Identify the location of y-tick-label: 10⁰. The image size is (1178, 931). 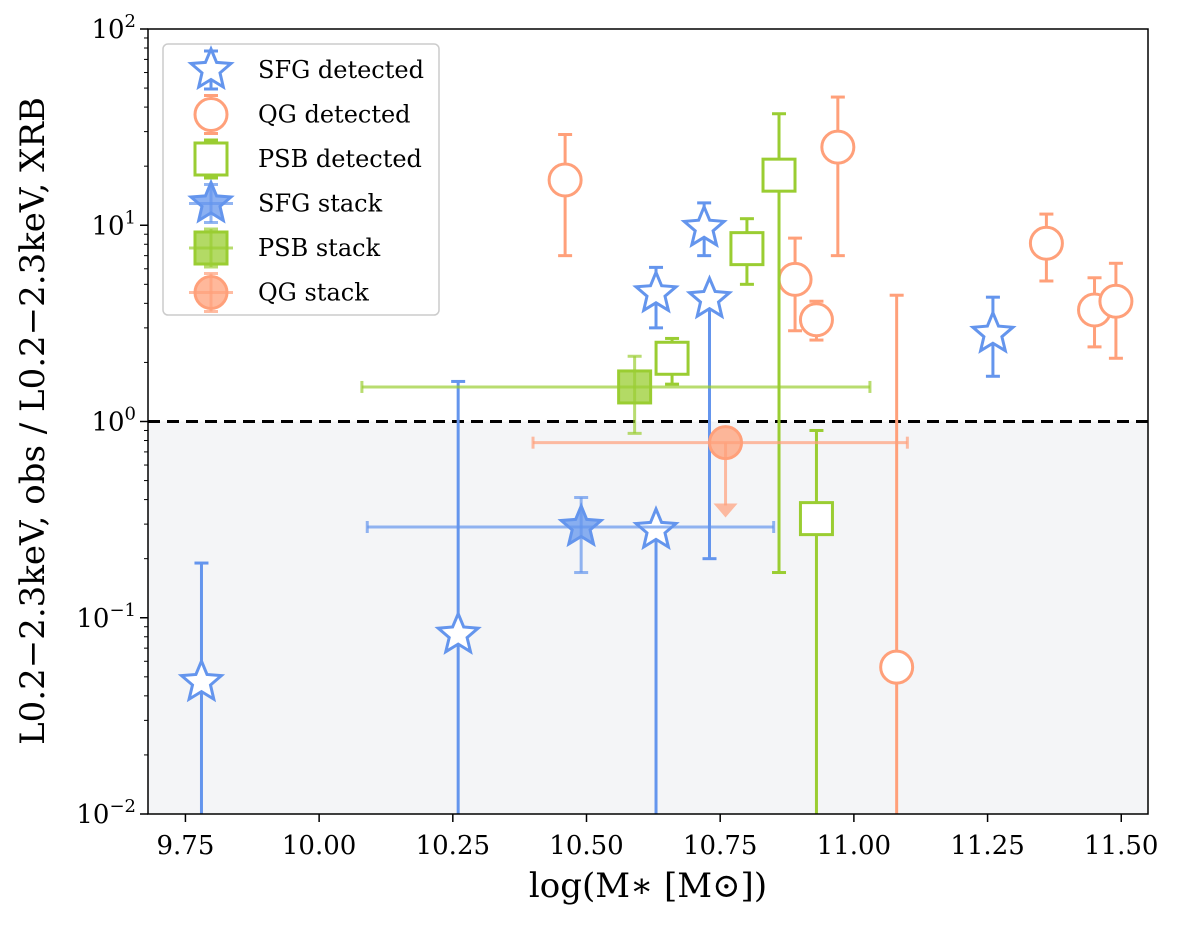
(113, 421).